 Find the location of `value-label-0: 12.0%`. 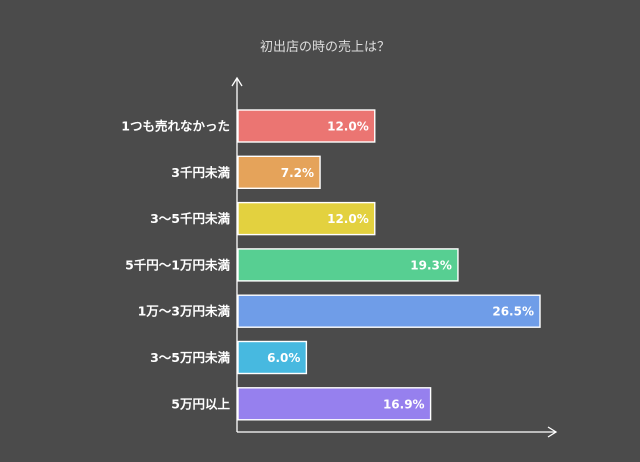

value-label-0: 12.0% is located at coordinates (348, 127).